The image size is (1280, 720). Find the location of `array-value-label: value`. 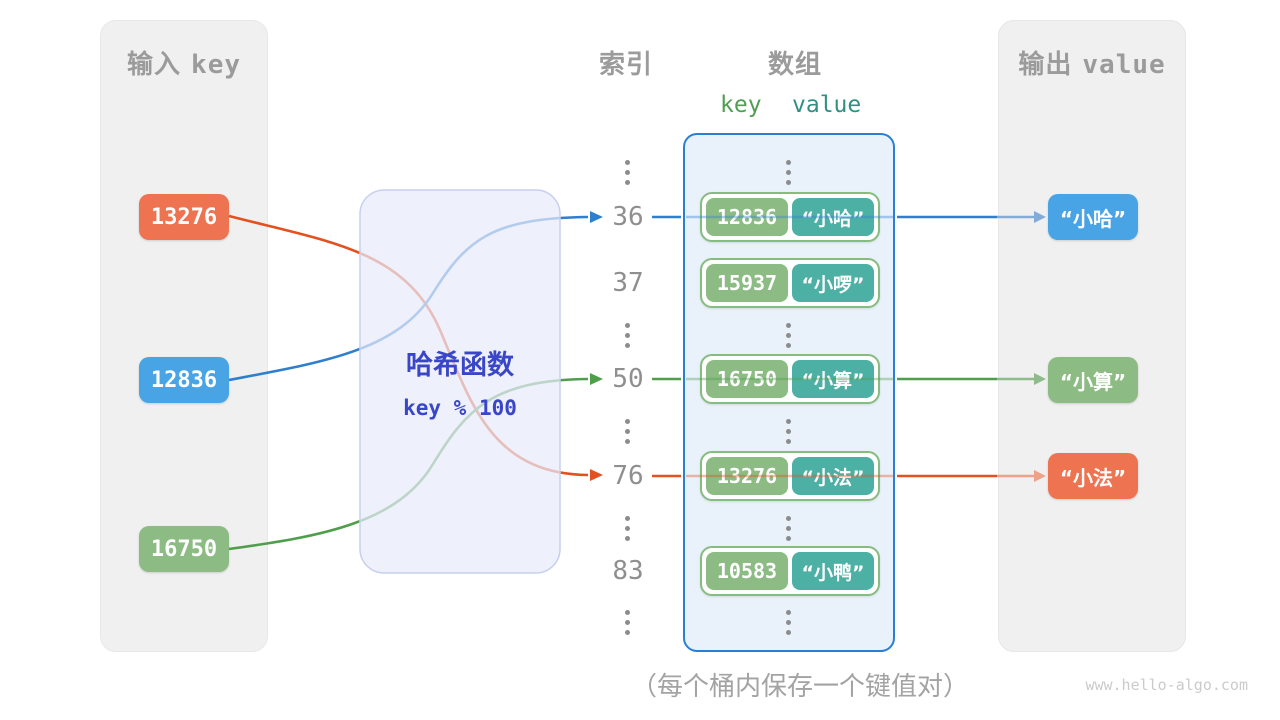

array-value-label: value is located at coordinates (827, 105).